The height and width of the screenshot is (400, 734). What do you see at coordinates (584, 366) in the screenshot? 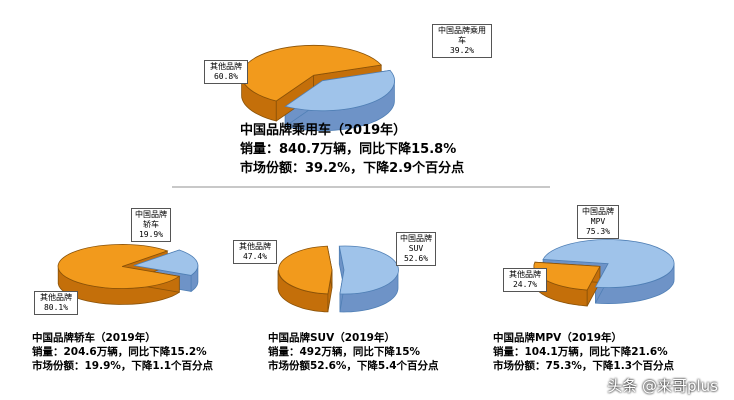
I see `mpv-share: 市场份额：75.3%，下降1.3个百分点` at bounding box center [584, 366].